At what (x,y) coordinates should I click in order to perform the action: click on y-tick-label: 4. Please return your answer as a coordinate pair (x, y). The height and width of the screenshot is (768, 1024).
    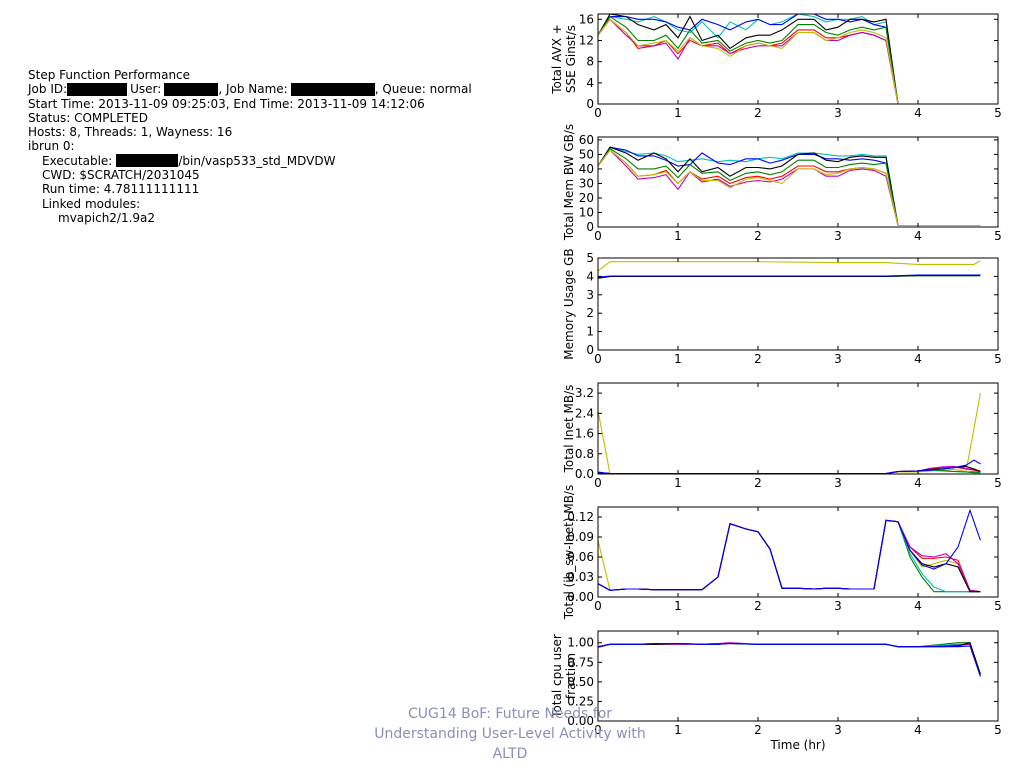
    Looking at the image, I should click on (590, 83).